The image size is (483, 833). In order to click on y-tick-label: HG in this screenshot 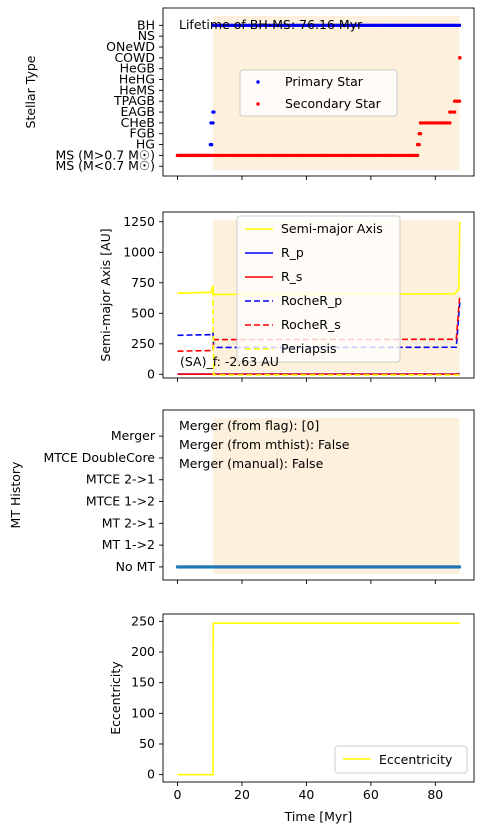, I will do `click(145, 144)`.